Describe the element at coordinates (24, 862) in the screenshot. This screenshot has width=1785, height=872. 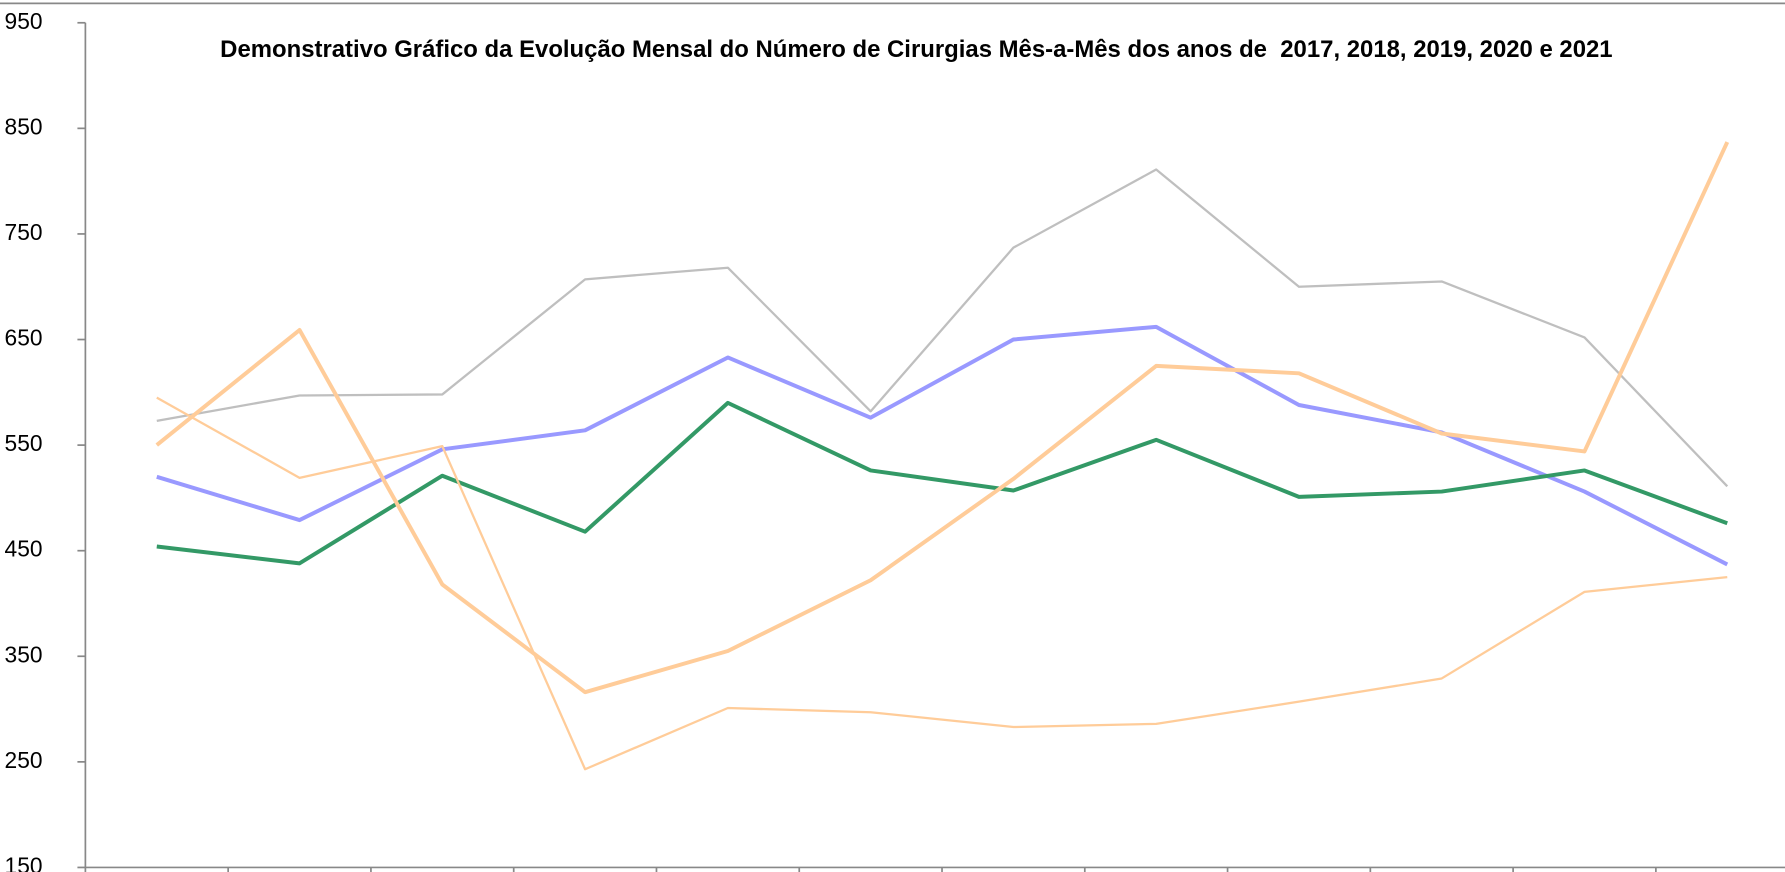
I see `y-tick-label: 150` at that location.